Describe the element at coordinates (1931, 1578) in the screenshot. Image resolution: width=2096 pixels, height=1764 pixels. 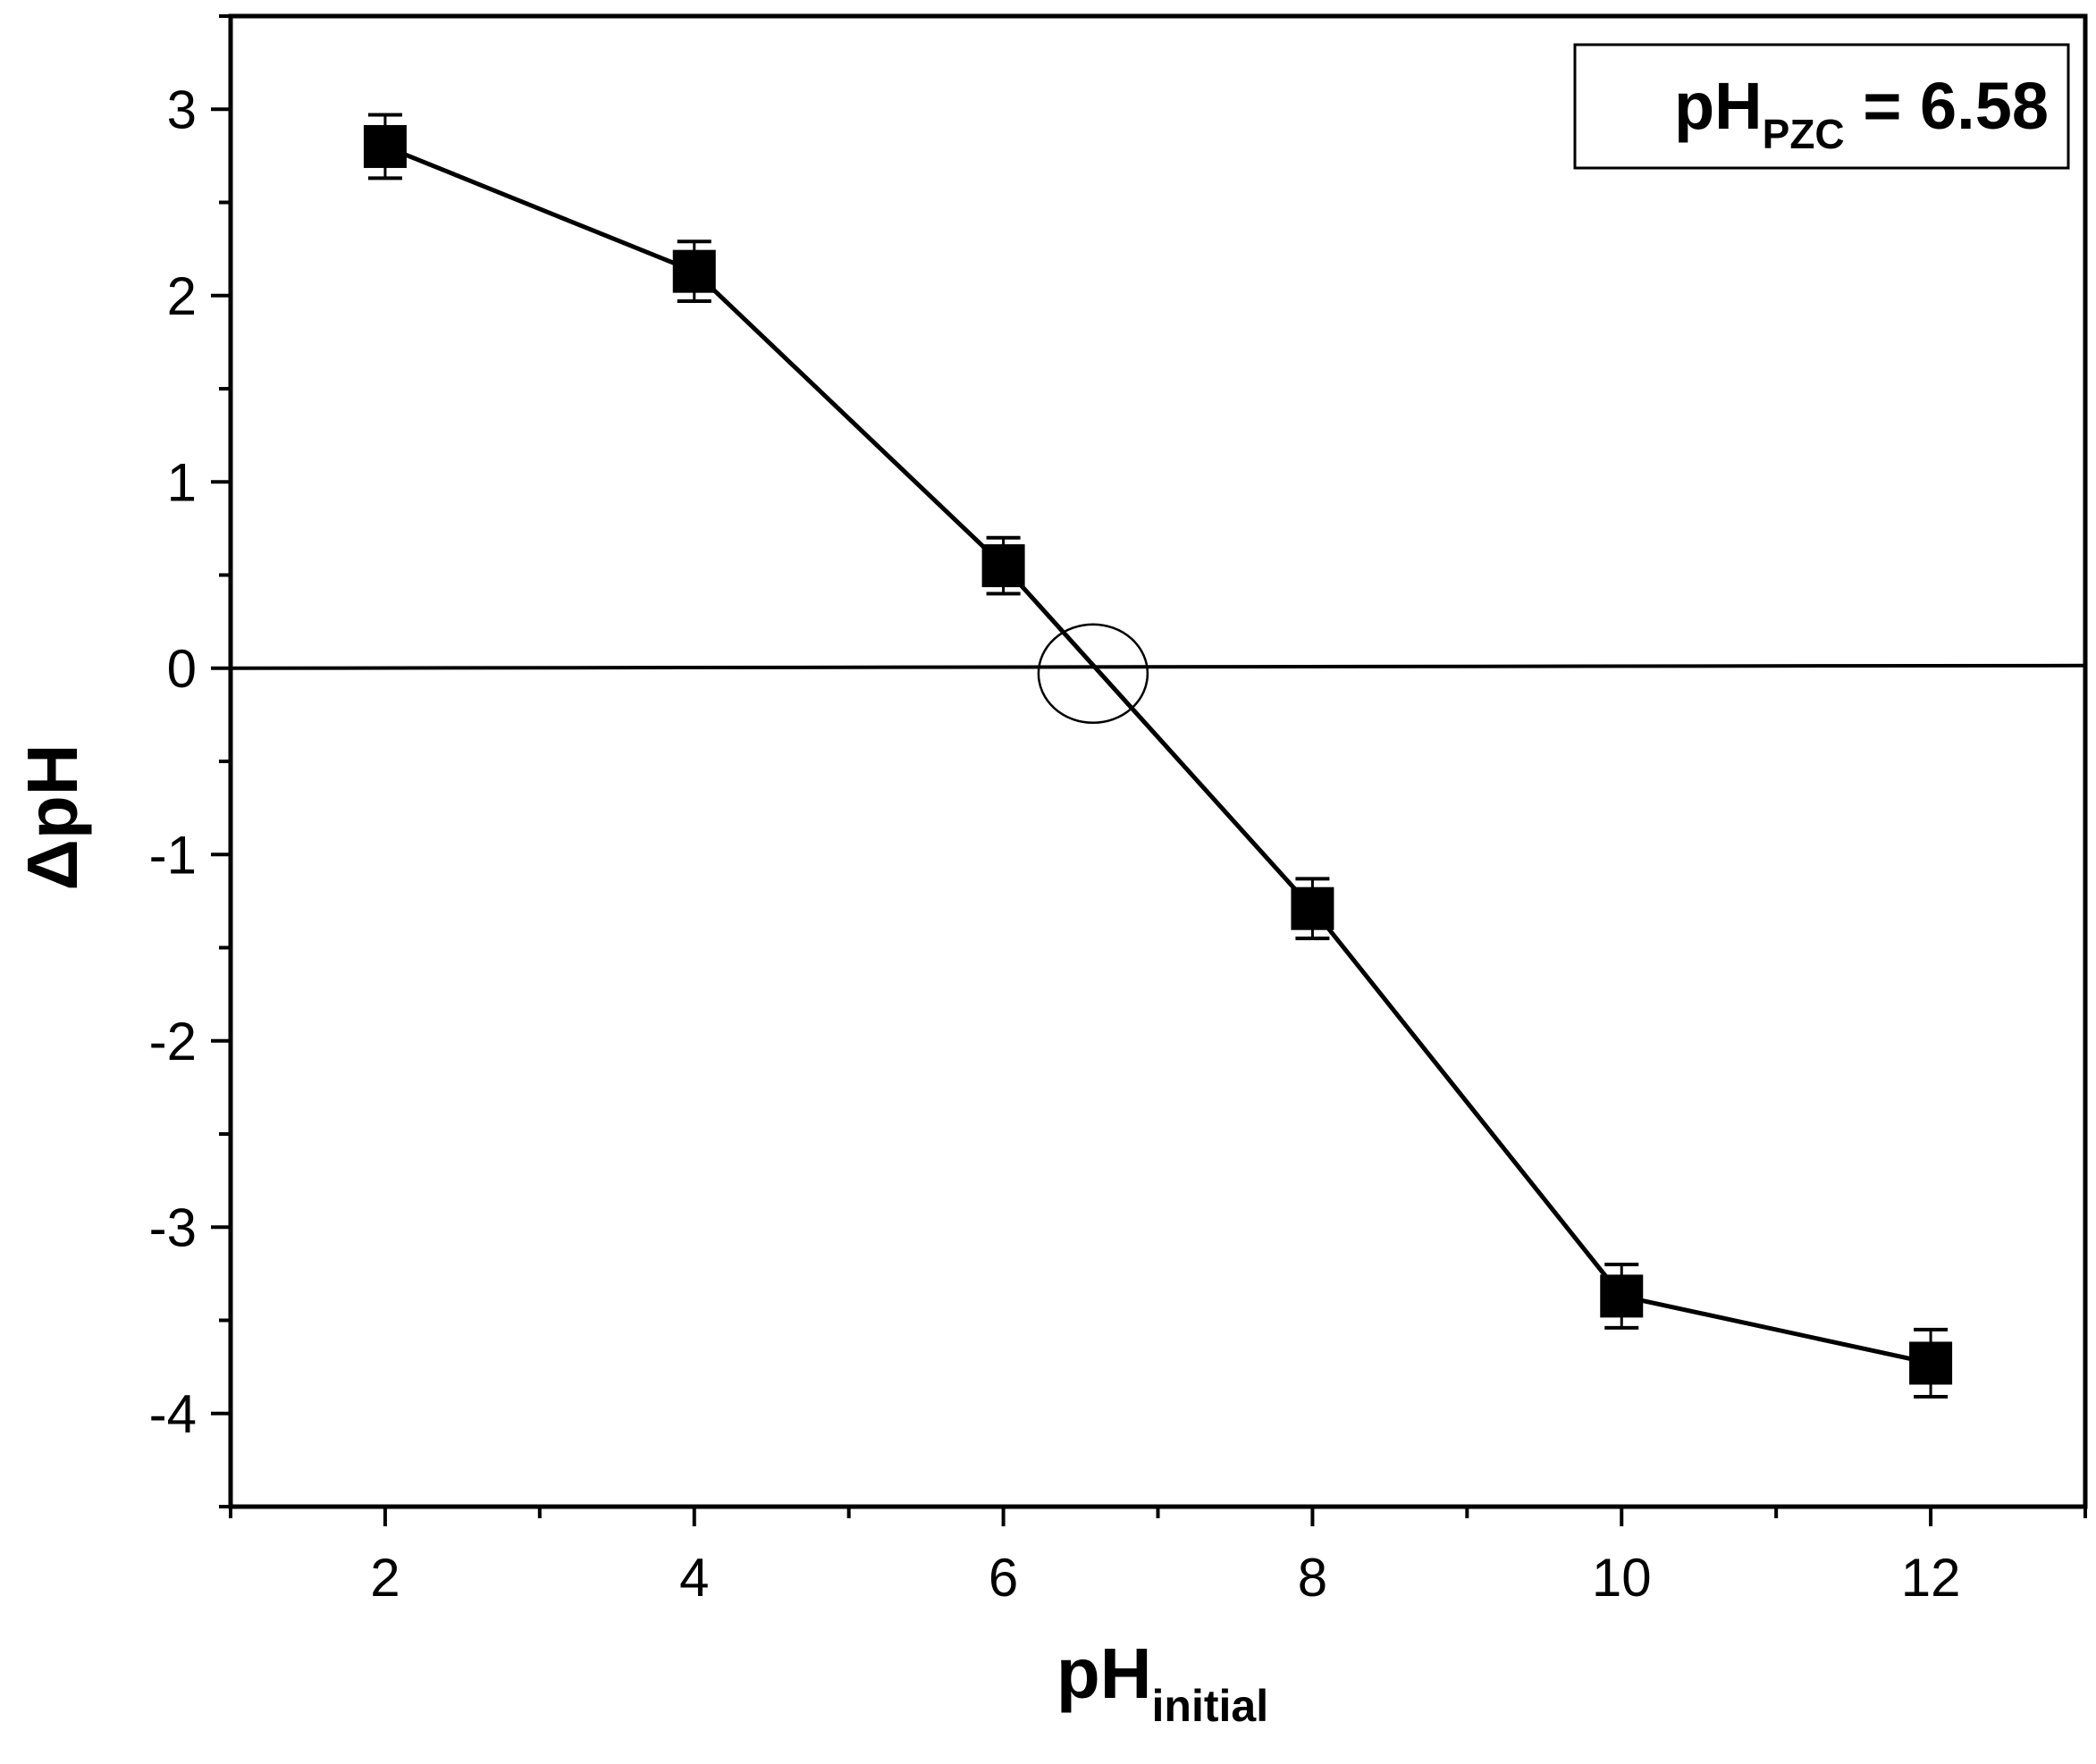
I see `x-tick-label: 12` at that location.